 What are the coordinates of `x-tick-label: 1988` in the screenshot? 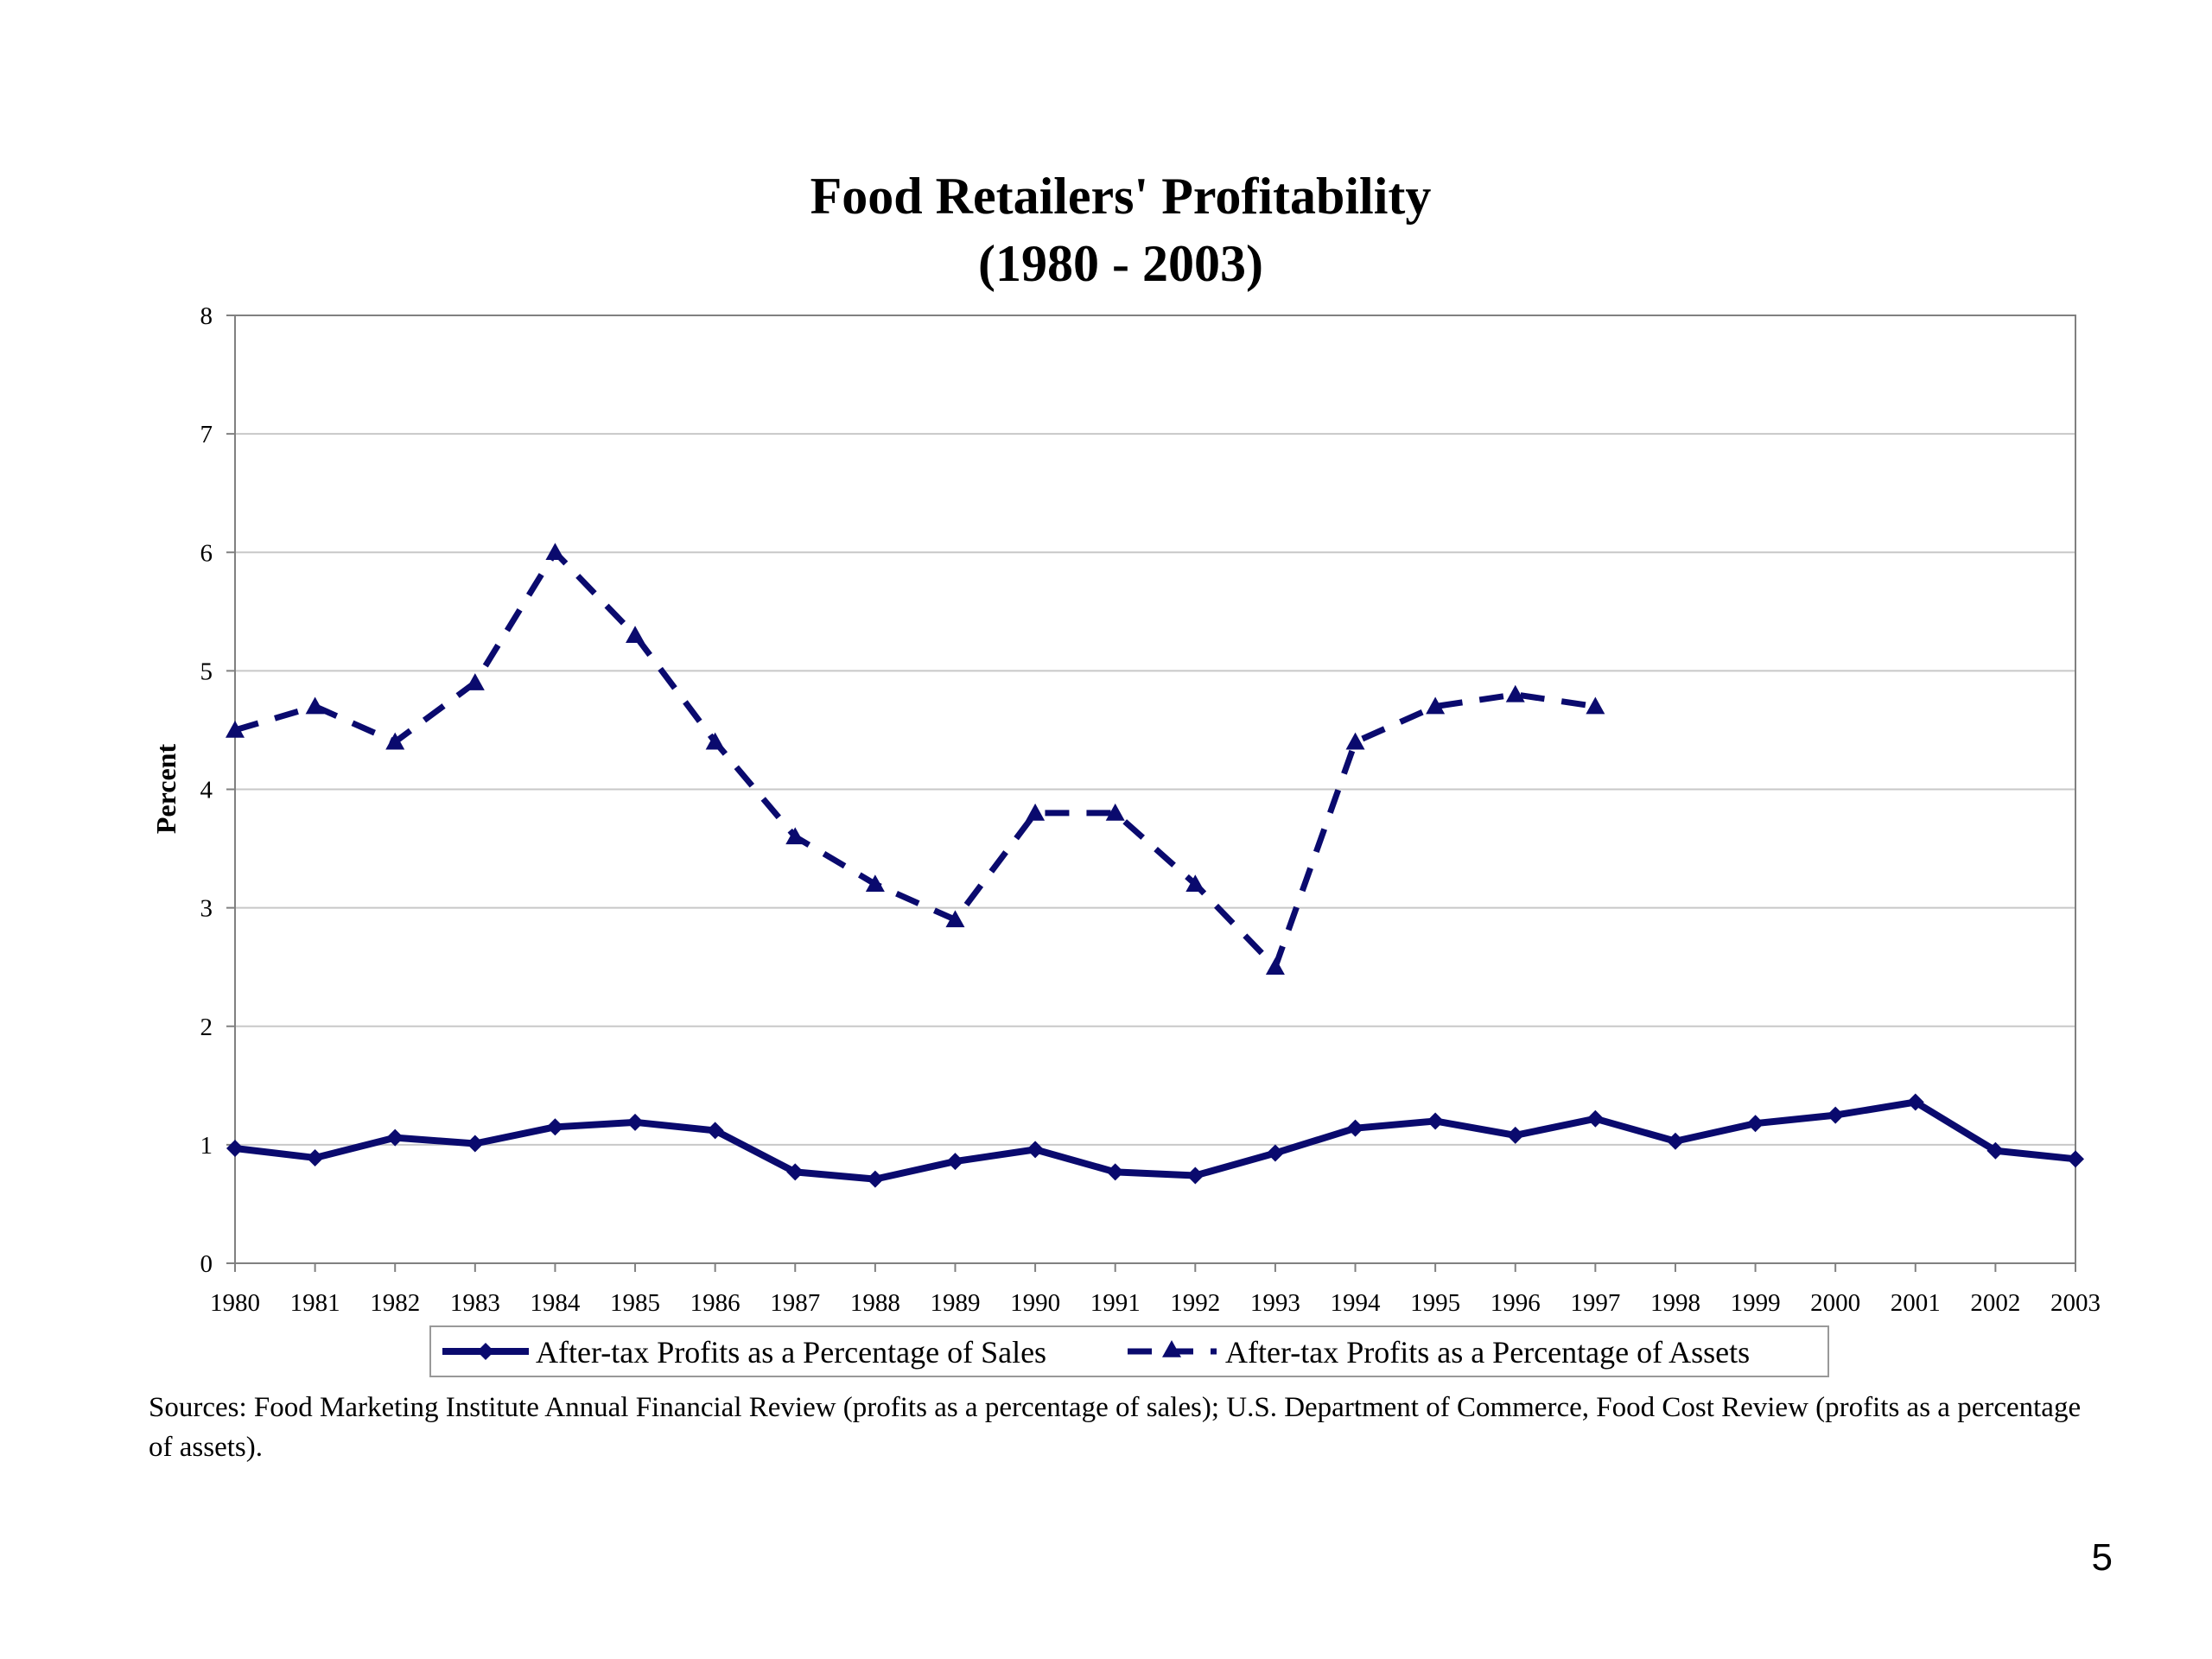 It's located at (875, 1303).